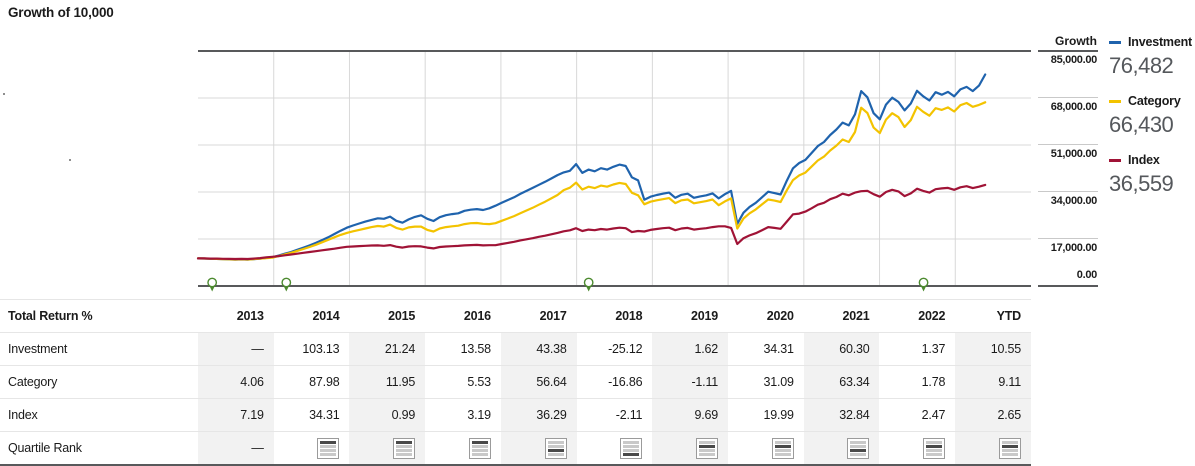 Image resolution: width=1195 pixels, height=466 pixels. Describe the element at coordinates (99, 382) in the screenshot. I see `row-label: Category` at that location.